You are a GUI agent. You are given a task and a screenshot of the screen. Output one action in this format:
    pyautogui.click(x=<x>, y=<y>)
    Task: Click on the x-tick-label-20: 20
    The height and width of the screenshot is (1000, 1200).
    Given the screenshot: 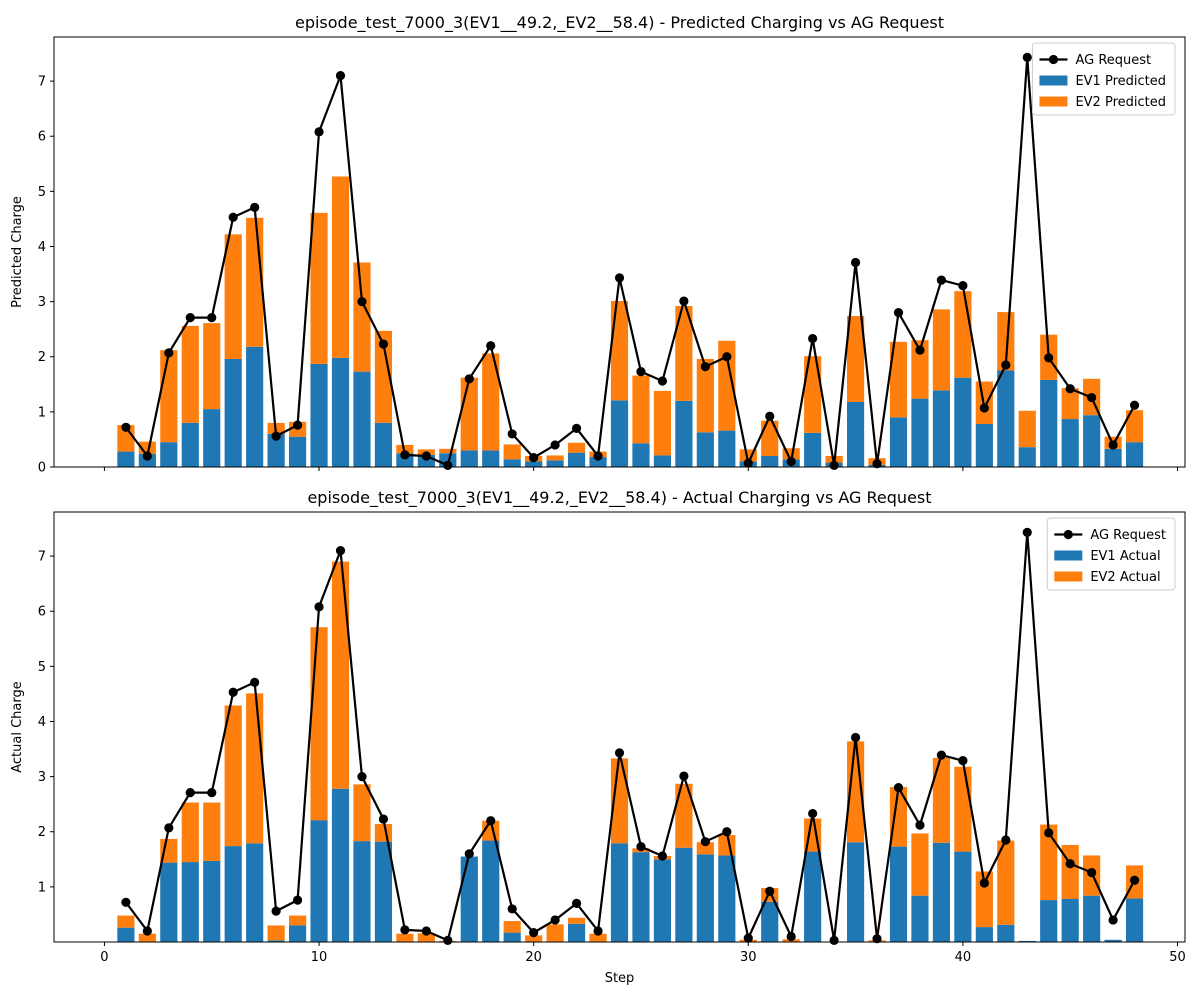 What is the action you would take?
    pyautogui.click(x=533, y=957)
    